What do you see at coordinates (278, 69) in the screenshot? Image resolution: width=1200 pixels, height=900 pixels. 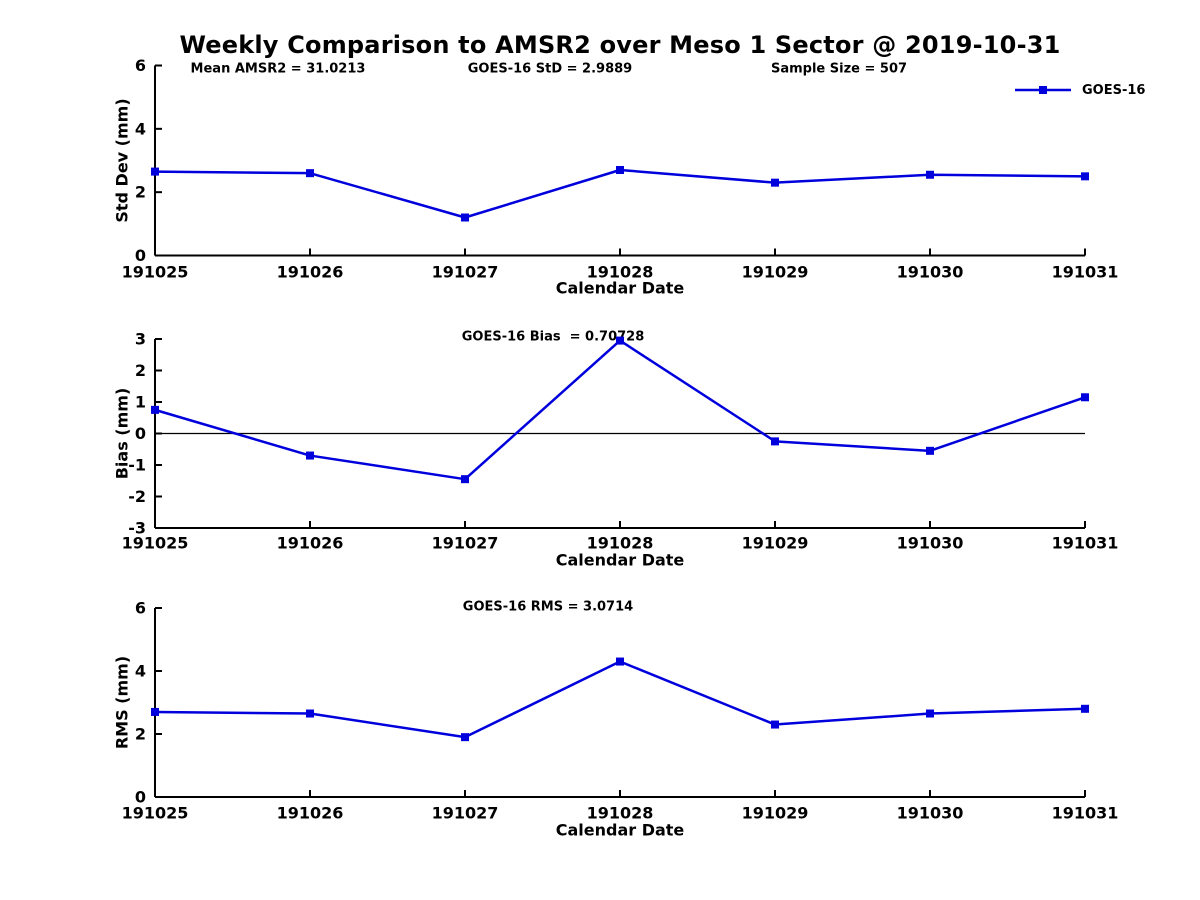 I see `annotation-mean-amsr2: Mean AMSR2 = 31.0213` at bounding box center [278, 69].